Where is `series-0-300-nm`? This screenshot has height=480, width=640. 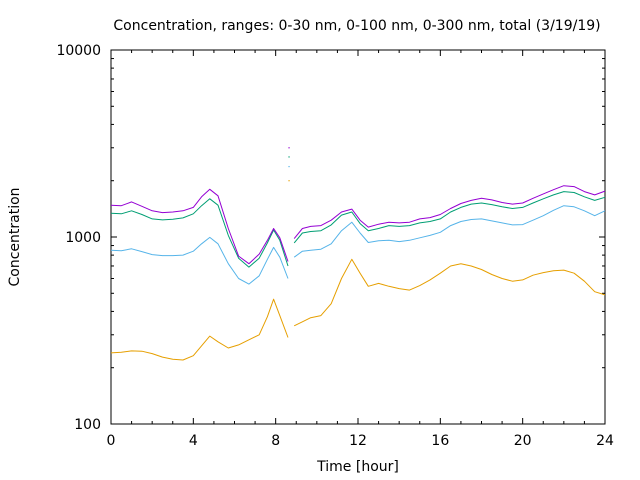 series-0-300-nm is located at coordinates (358, 229).